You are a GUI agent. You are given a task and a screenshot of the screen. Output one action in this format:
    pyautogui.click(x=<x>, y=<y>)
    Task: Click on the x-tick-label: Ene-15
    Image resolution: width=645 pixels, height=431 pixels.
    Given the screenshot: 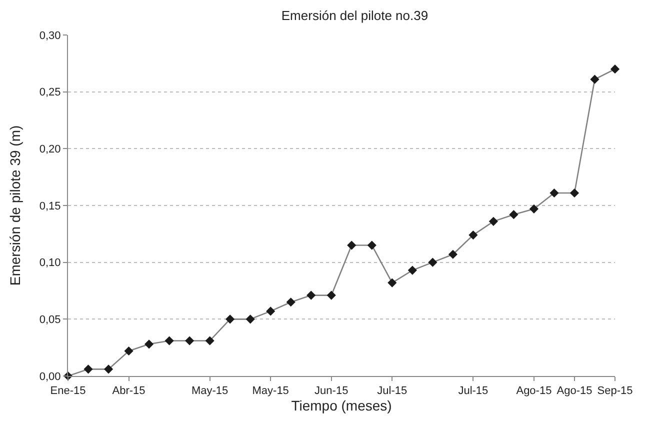 What is the action you would take?
    pyautogui.click(x=68, y=391)
    